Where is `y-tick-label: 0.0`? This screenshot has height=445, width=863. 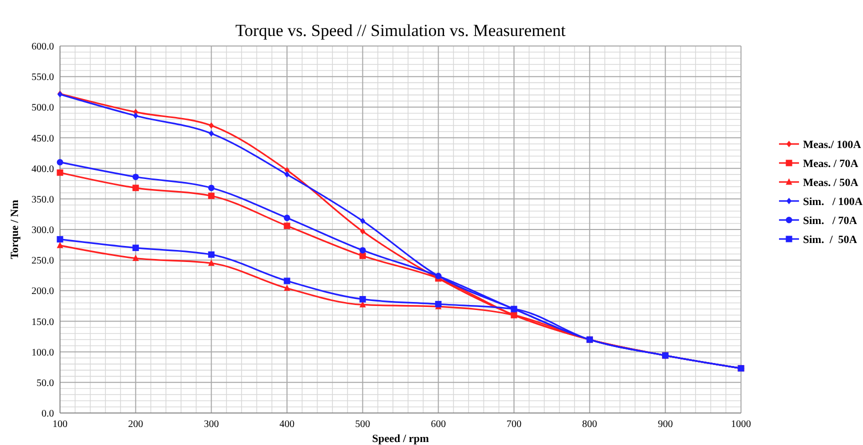
y-tick-label: 0.0 is located at coordinates (48, 414).